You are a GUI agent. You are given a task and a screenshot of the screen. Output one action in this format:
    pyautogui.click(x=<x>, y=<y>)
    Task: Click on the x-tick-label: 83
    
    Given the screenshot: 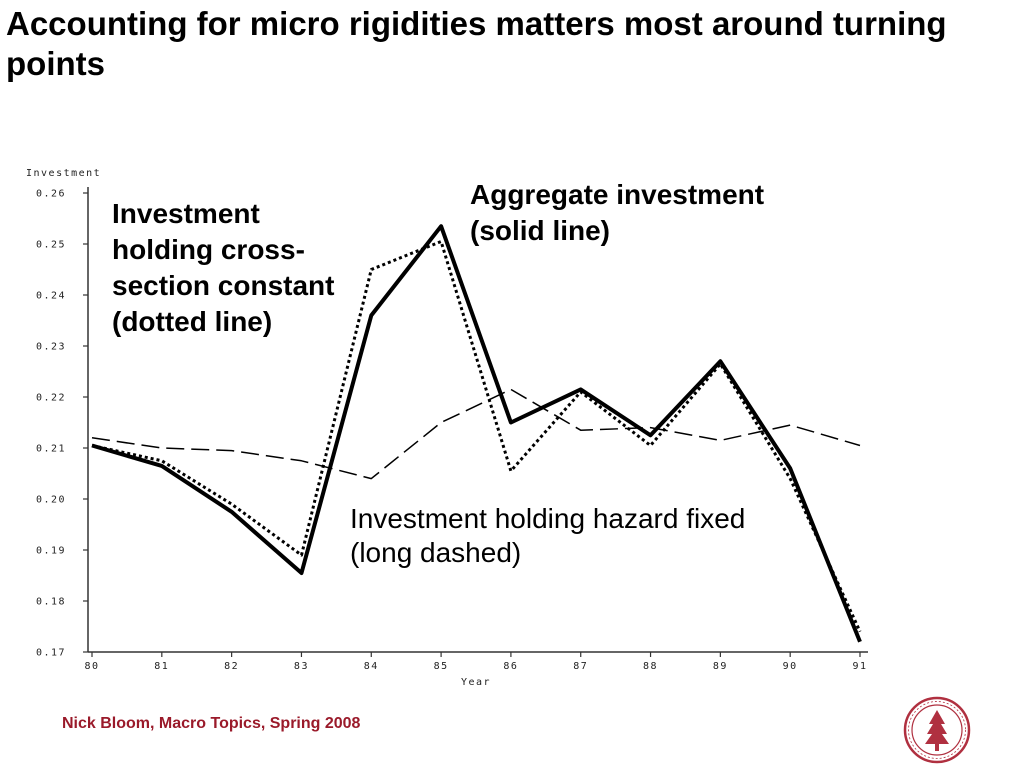 What is the action you would take?
    pyautogui.click(x=301, y=666)
    